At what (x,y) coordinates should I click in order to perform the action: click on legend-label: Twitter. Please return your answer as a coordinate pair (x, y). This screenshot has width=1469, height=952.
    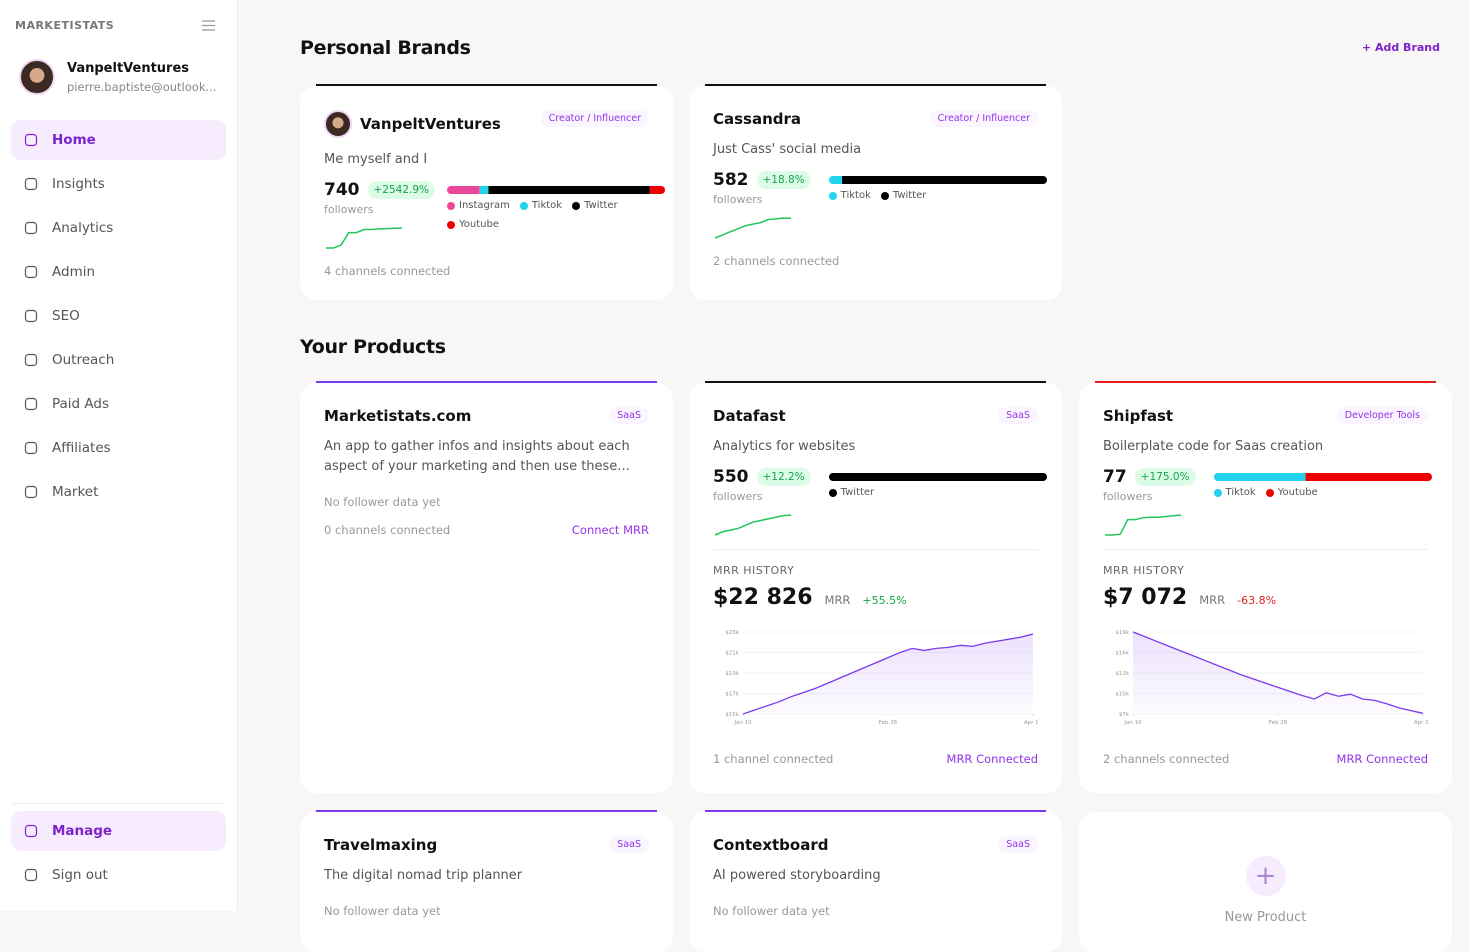
    Looking at the image, I should click on (857, 492).